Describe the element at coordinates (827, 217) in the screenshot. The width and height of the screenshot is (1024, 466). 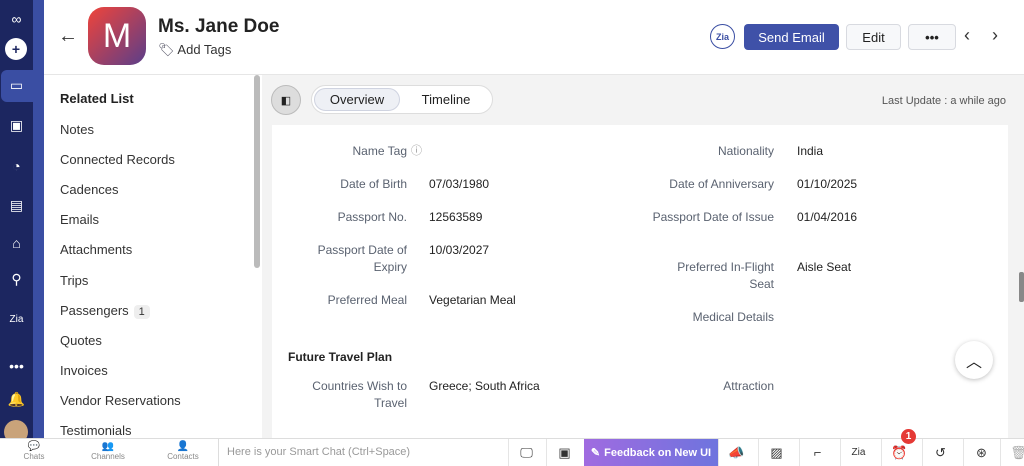
I see `field-value: 01/04/2016` at that location.